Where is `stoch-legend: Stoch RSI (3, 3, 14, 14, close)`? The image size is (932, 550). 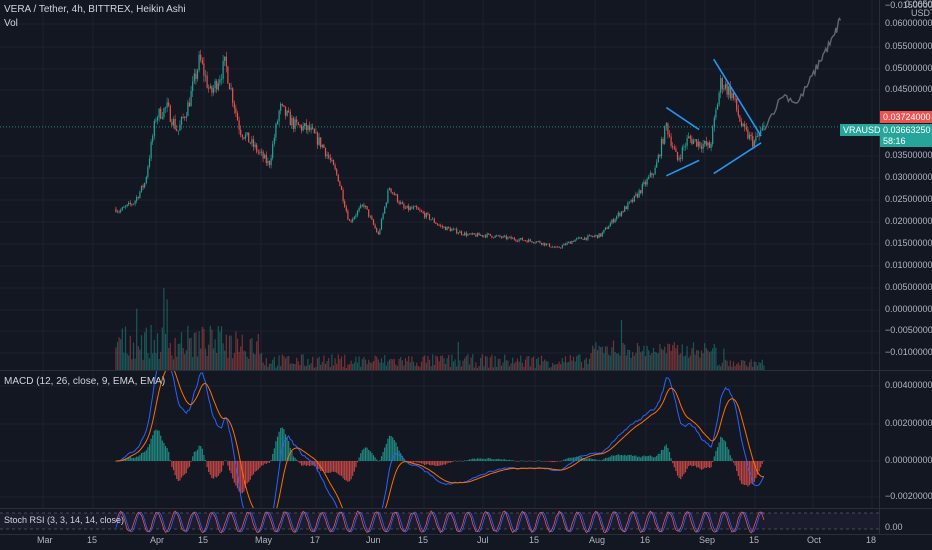
stoch-legend: Stoch RSI (3, 3, 14, 14, close) is located at coordinates (64, 520).